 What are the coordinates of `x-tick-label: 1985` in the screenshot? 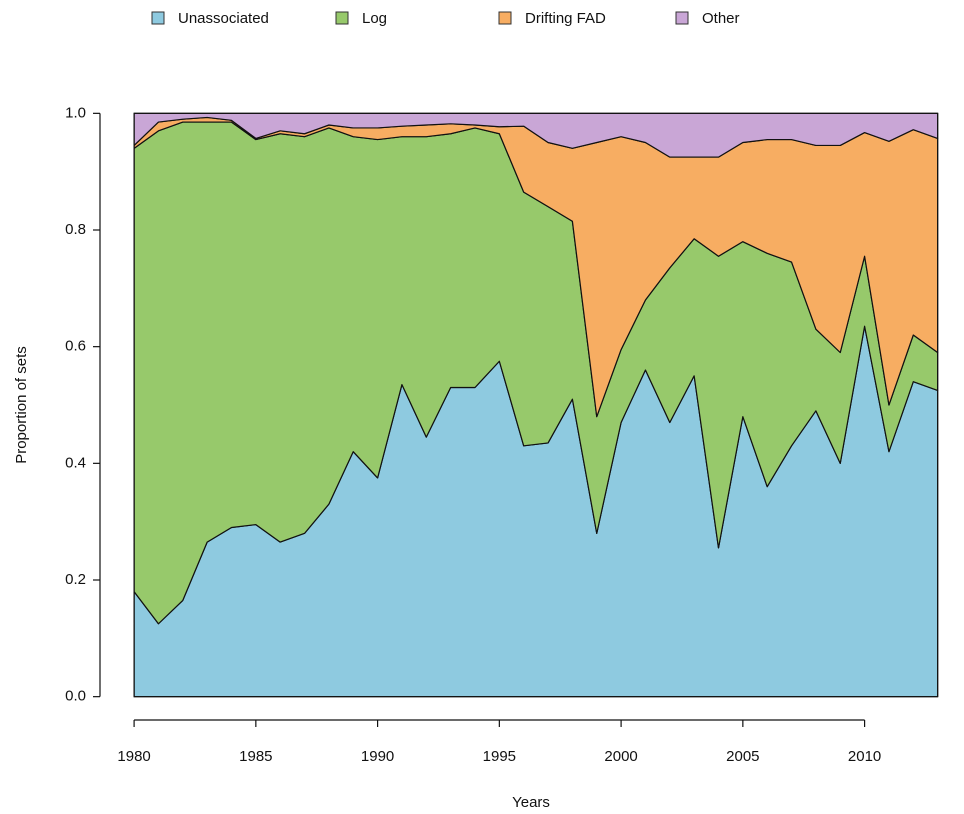 It's located at (255, 756).